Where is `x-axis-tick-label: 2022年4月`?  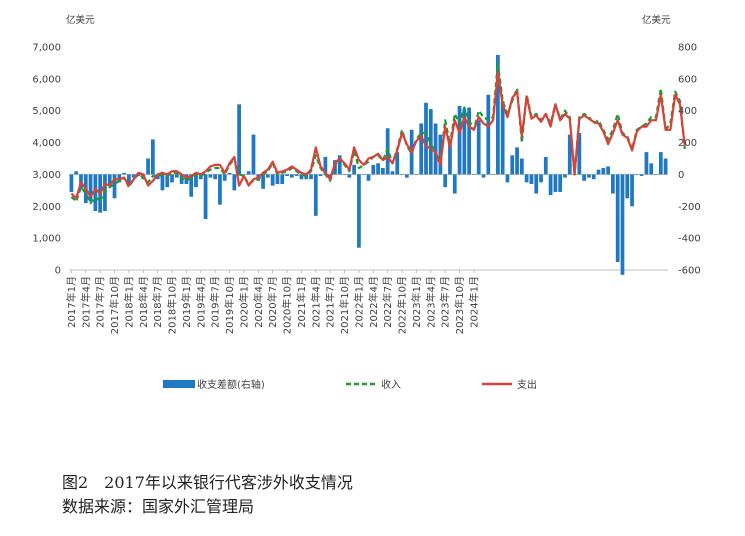
x-axis-tick-label: 2022年4月 is located at coordinates (373, 302).